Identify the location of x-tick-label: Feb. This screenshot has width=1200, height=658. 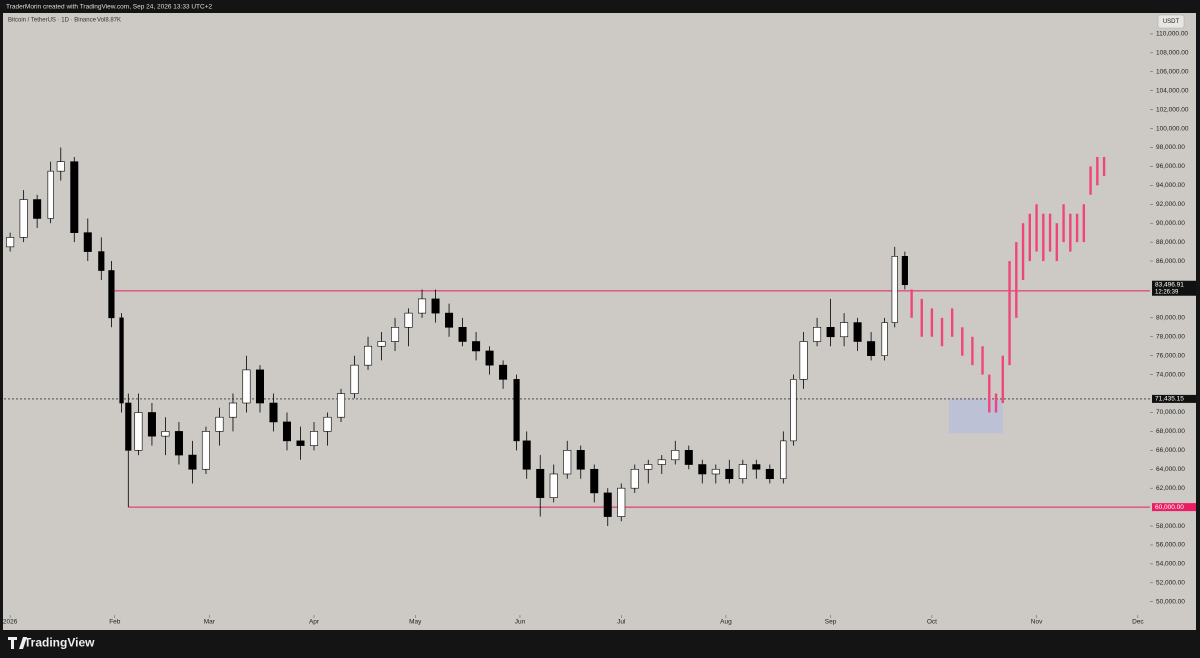
(115, 622).